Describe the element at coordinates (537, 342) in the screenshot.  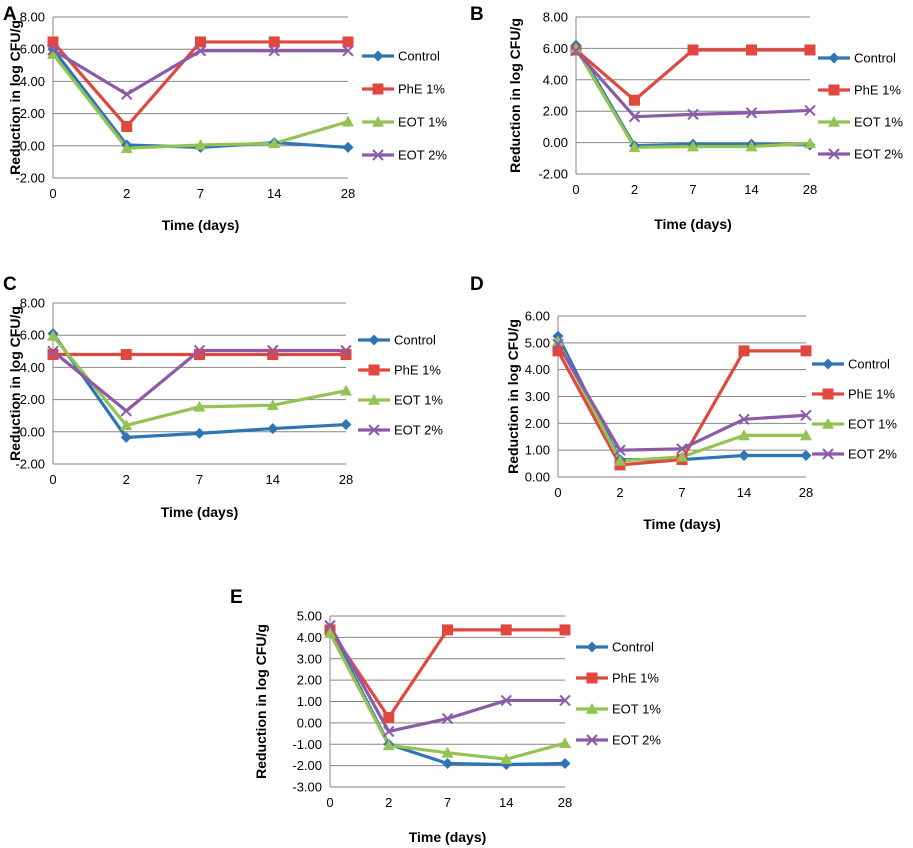
I see `y-tick-label: 5.00` at that location.